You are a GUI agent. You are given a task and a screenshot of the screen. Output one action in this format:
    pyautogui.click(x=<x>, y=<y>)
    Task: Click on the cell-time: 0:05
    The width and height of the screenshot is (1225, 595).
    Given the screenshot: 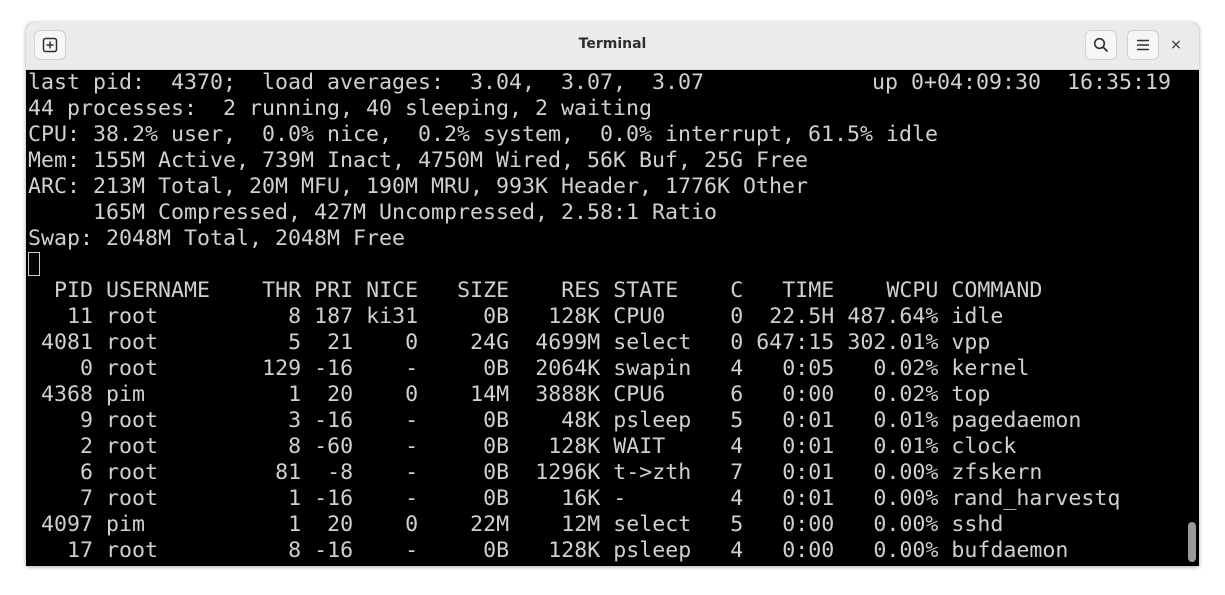 What is the action you would take?
    pyautogui.click(x=795, y=368)
    